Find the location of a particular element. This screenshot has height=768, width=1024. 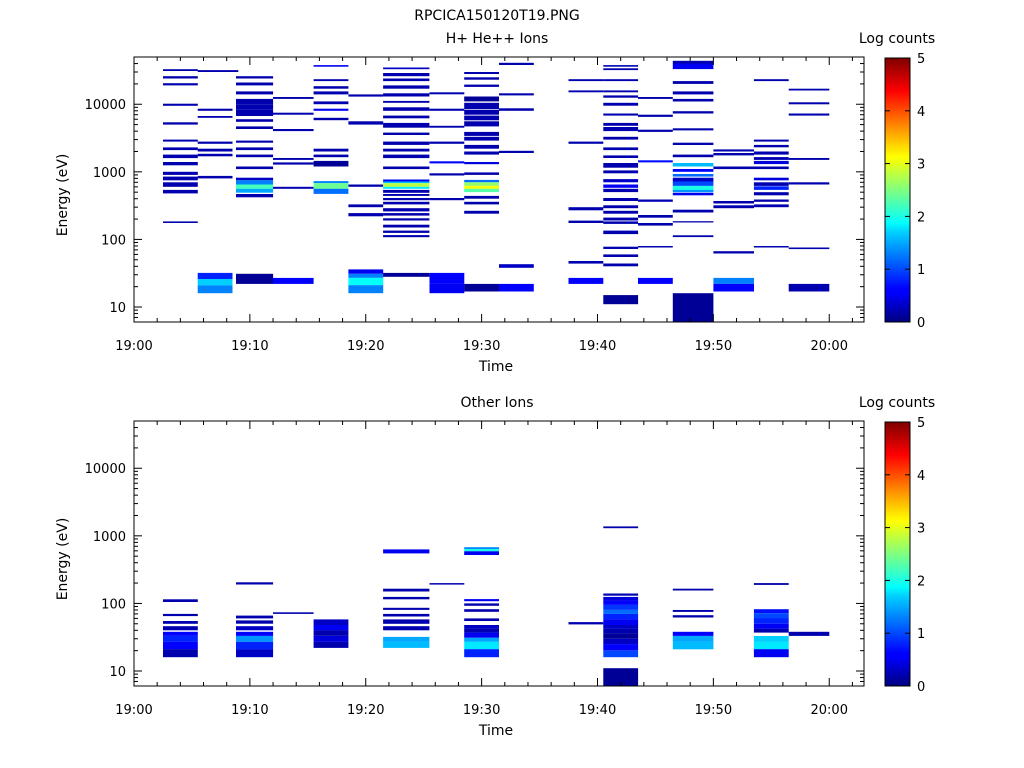

x-tick-label: 19:40 is located at coordinates (597, 710).